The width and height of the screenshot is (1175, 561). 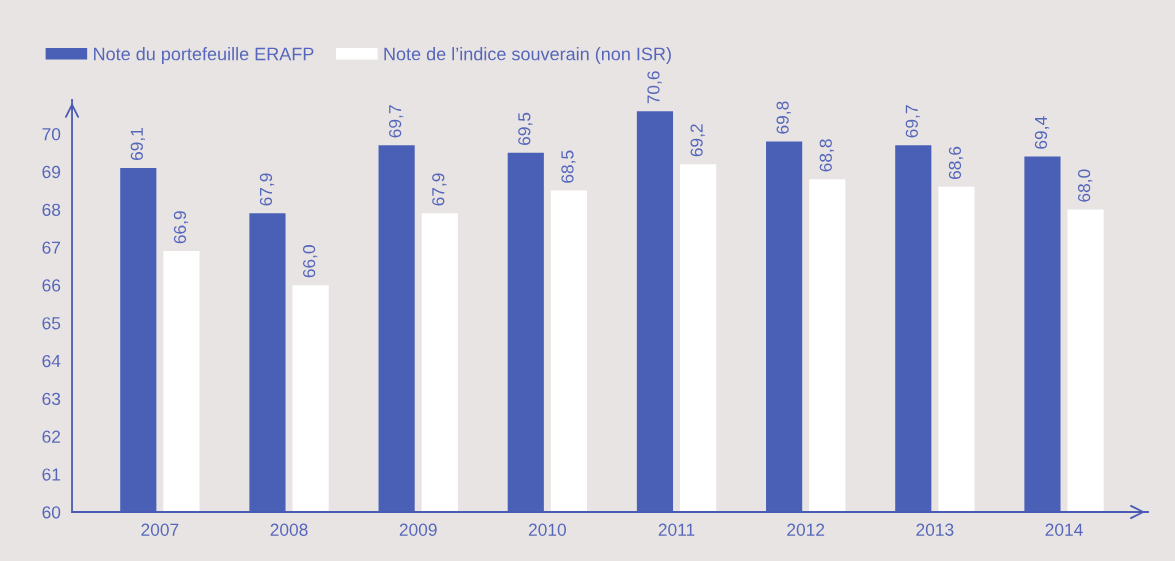 I want to click on x-tick-label: 2012, so click(x=806, y=529).